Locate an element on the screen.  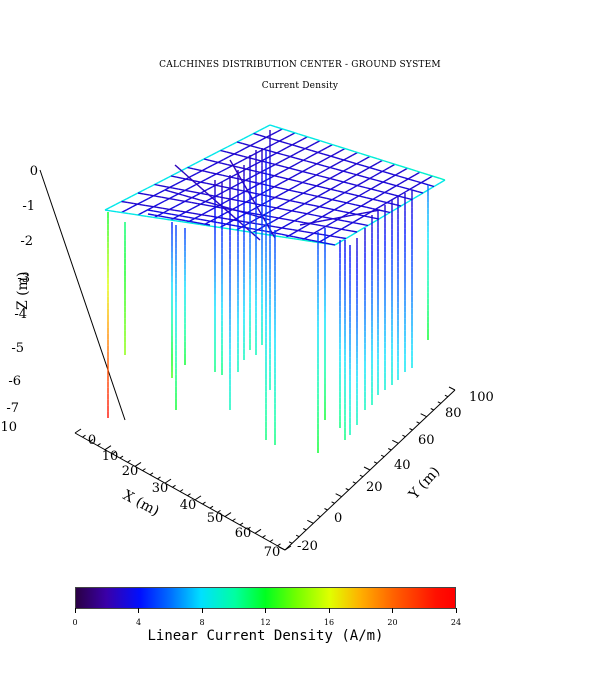
y-tick-label: 40 is located at coordinates (402, 465).